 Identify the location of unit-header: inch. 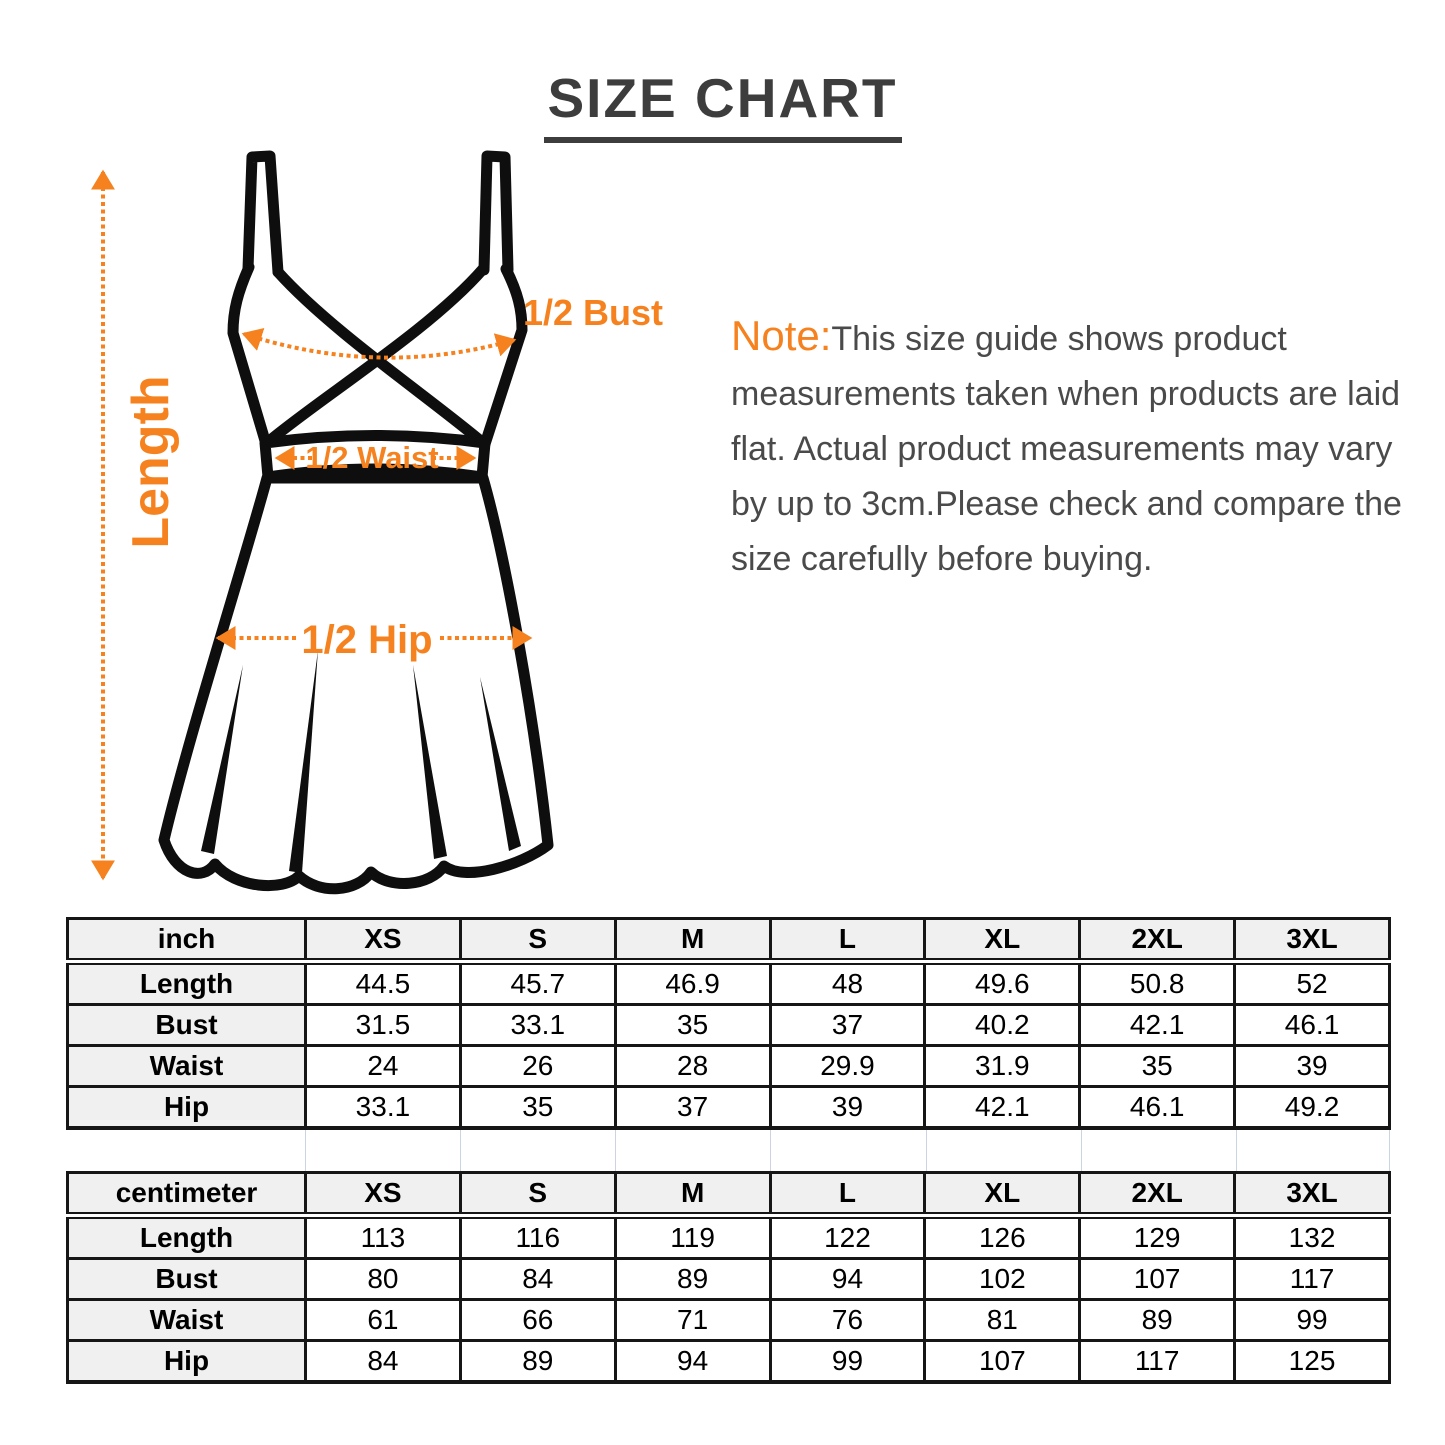
(186, 941).